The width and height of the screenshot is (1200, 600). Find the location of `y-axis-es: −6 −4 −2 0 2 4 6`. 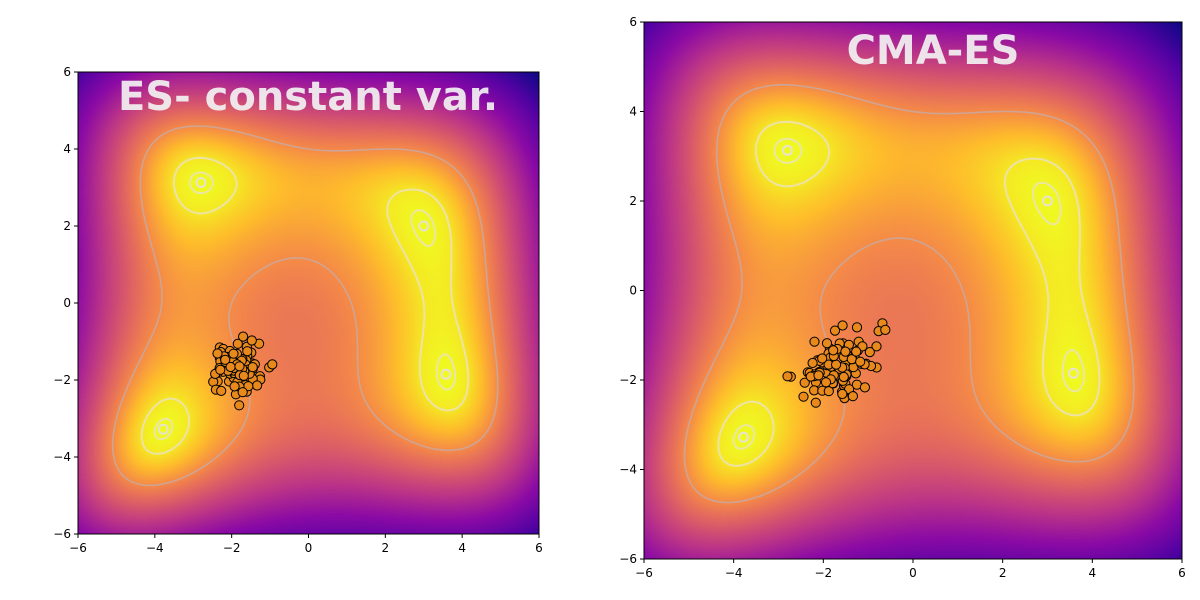

y-axis-es: −6 −4 −2 0 2 4 6 is located at coordinates (65, 303).